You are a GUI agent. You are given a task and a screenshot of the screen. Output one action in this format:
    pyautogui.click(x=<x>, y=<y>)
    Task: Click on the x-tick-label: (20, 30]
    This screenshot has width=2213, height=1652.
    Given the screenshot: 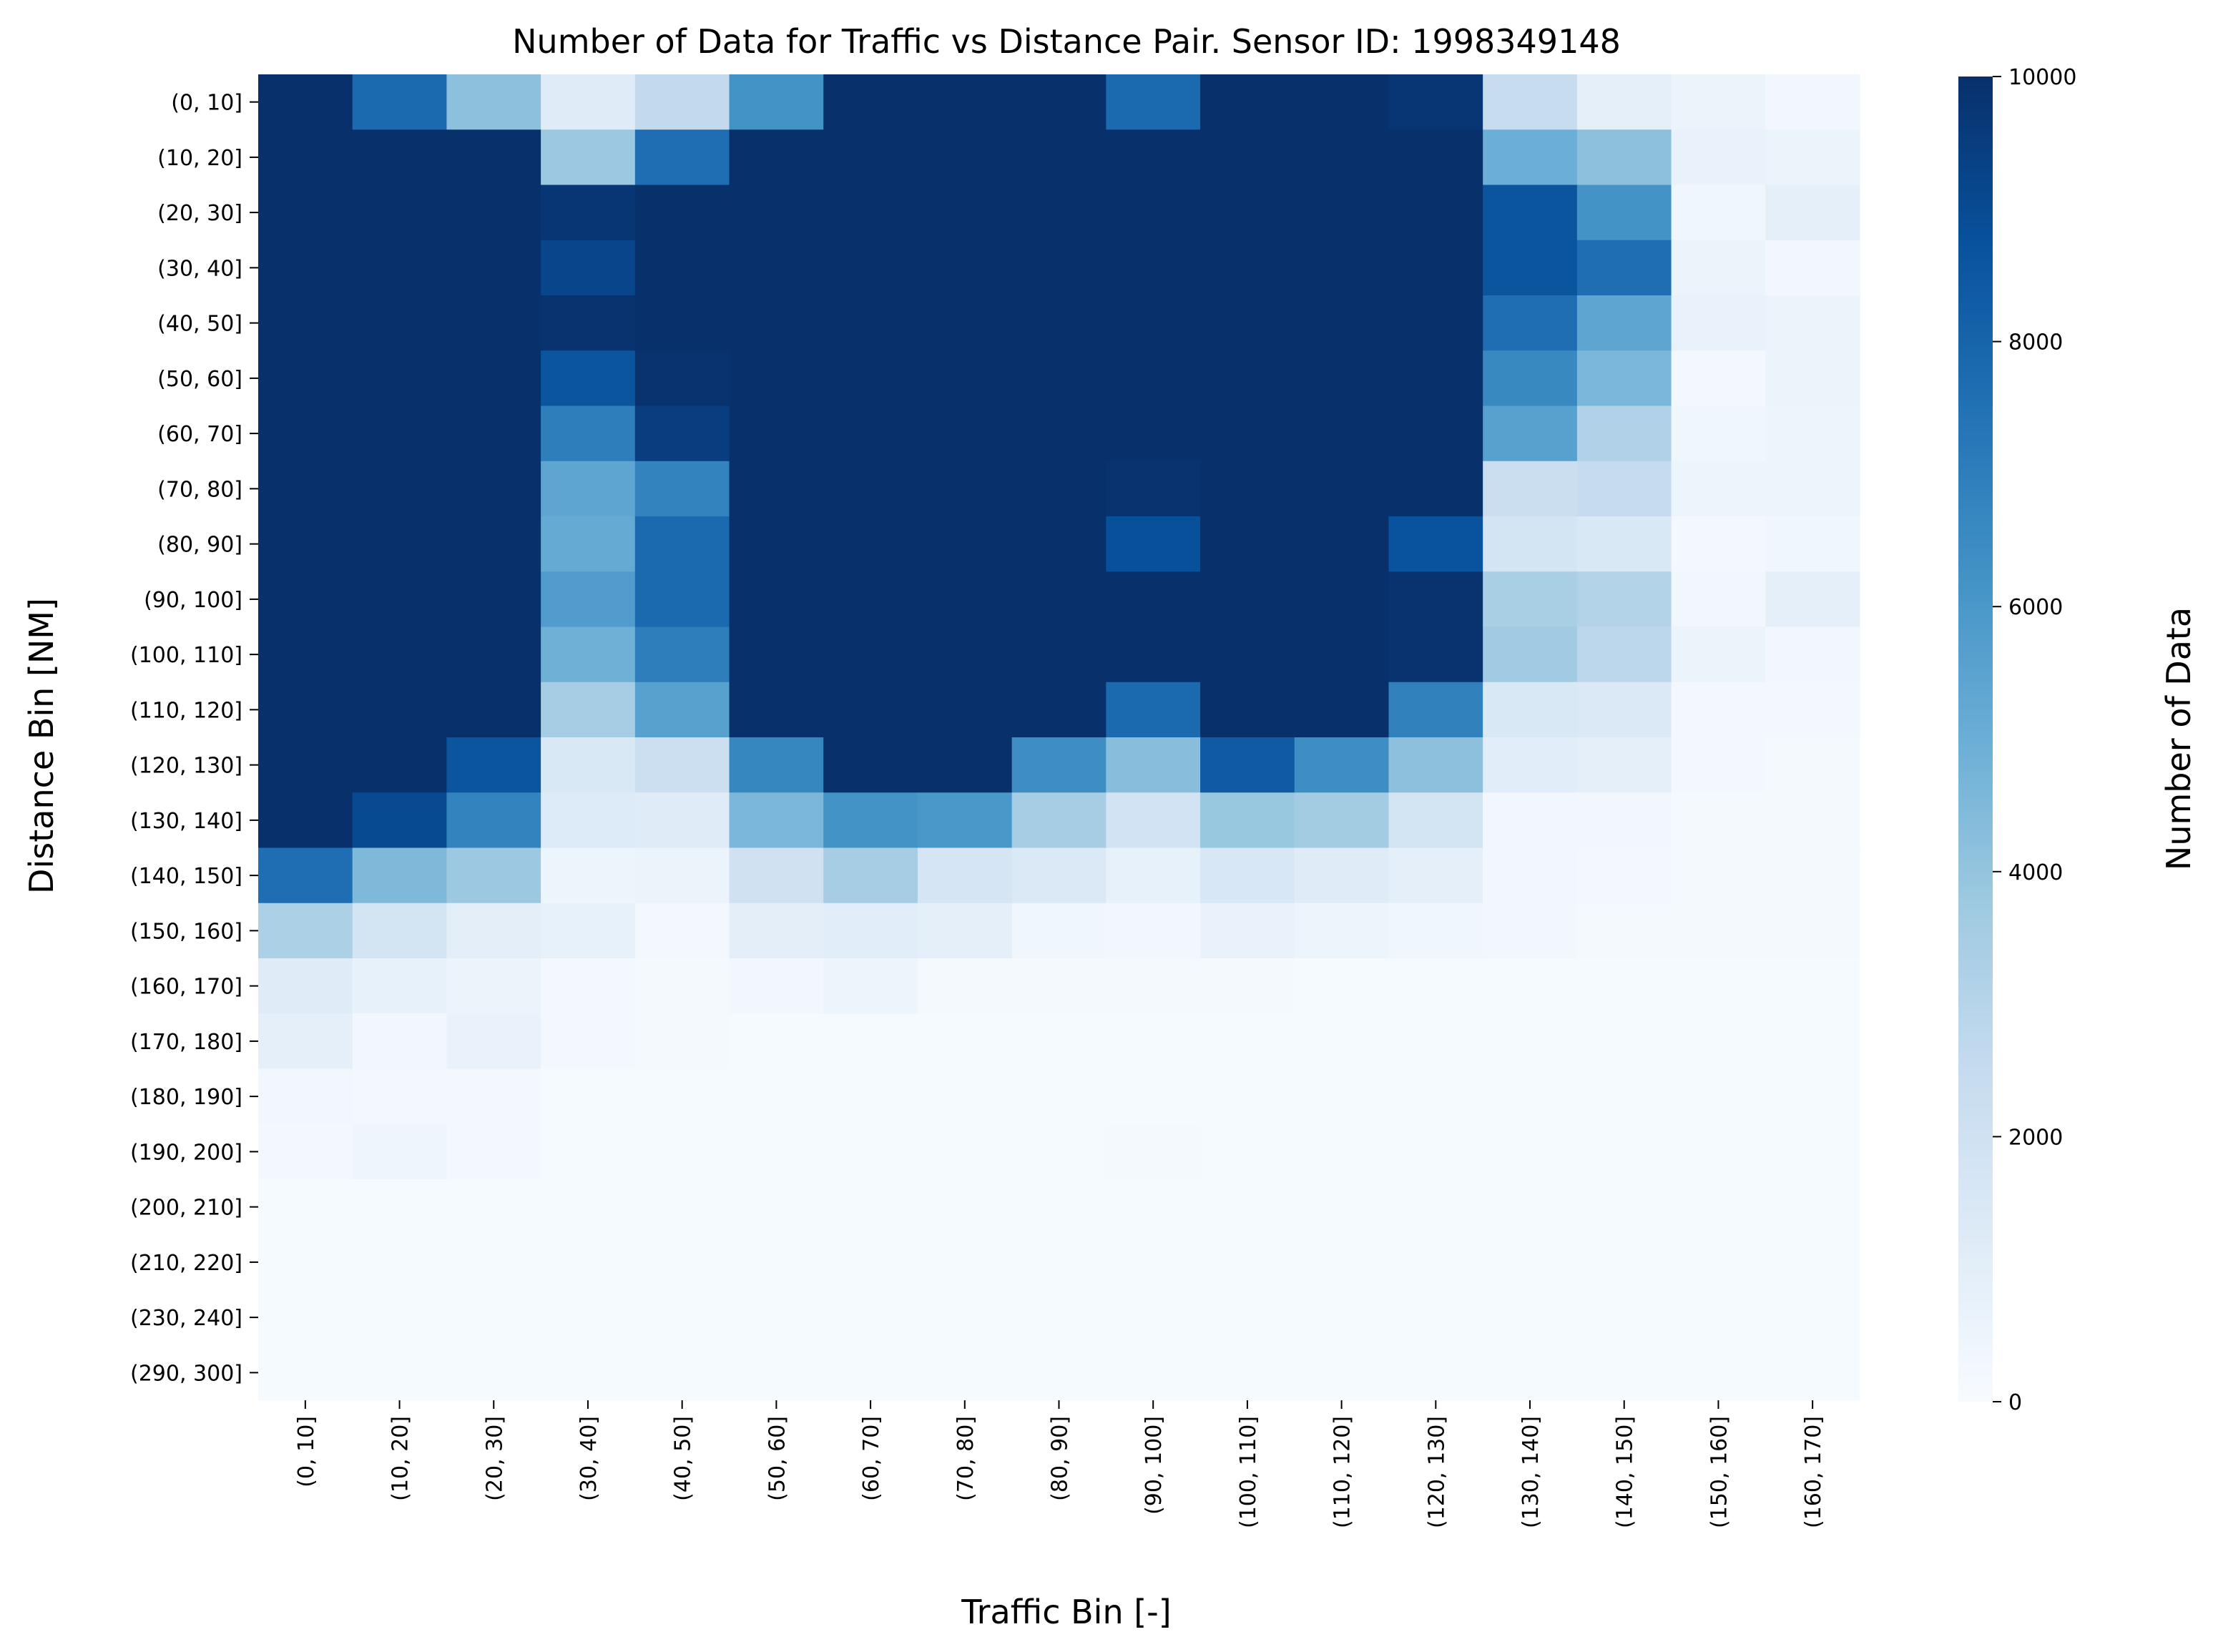 What is the action you would take?
    pyautogui.click(x=495, y=1458)
    